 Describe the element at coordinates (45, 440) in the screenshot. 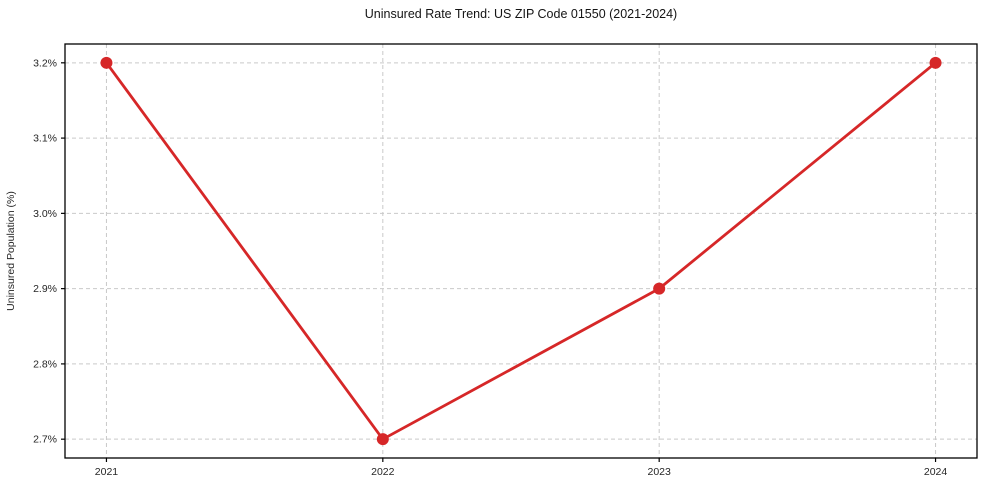

I see `y-tick-label: 2.7%` at that location.